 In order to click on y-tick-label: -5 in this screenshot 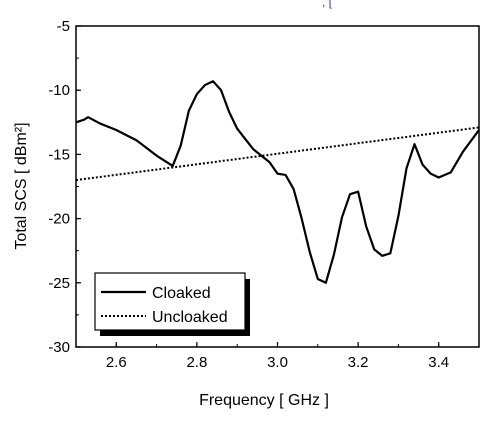, I will do `click(63, 26)`.